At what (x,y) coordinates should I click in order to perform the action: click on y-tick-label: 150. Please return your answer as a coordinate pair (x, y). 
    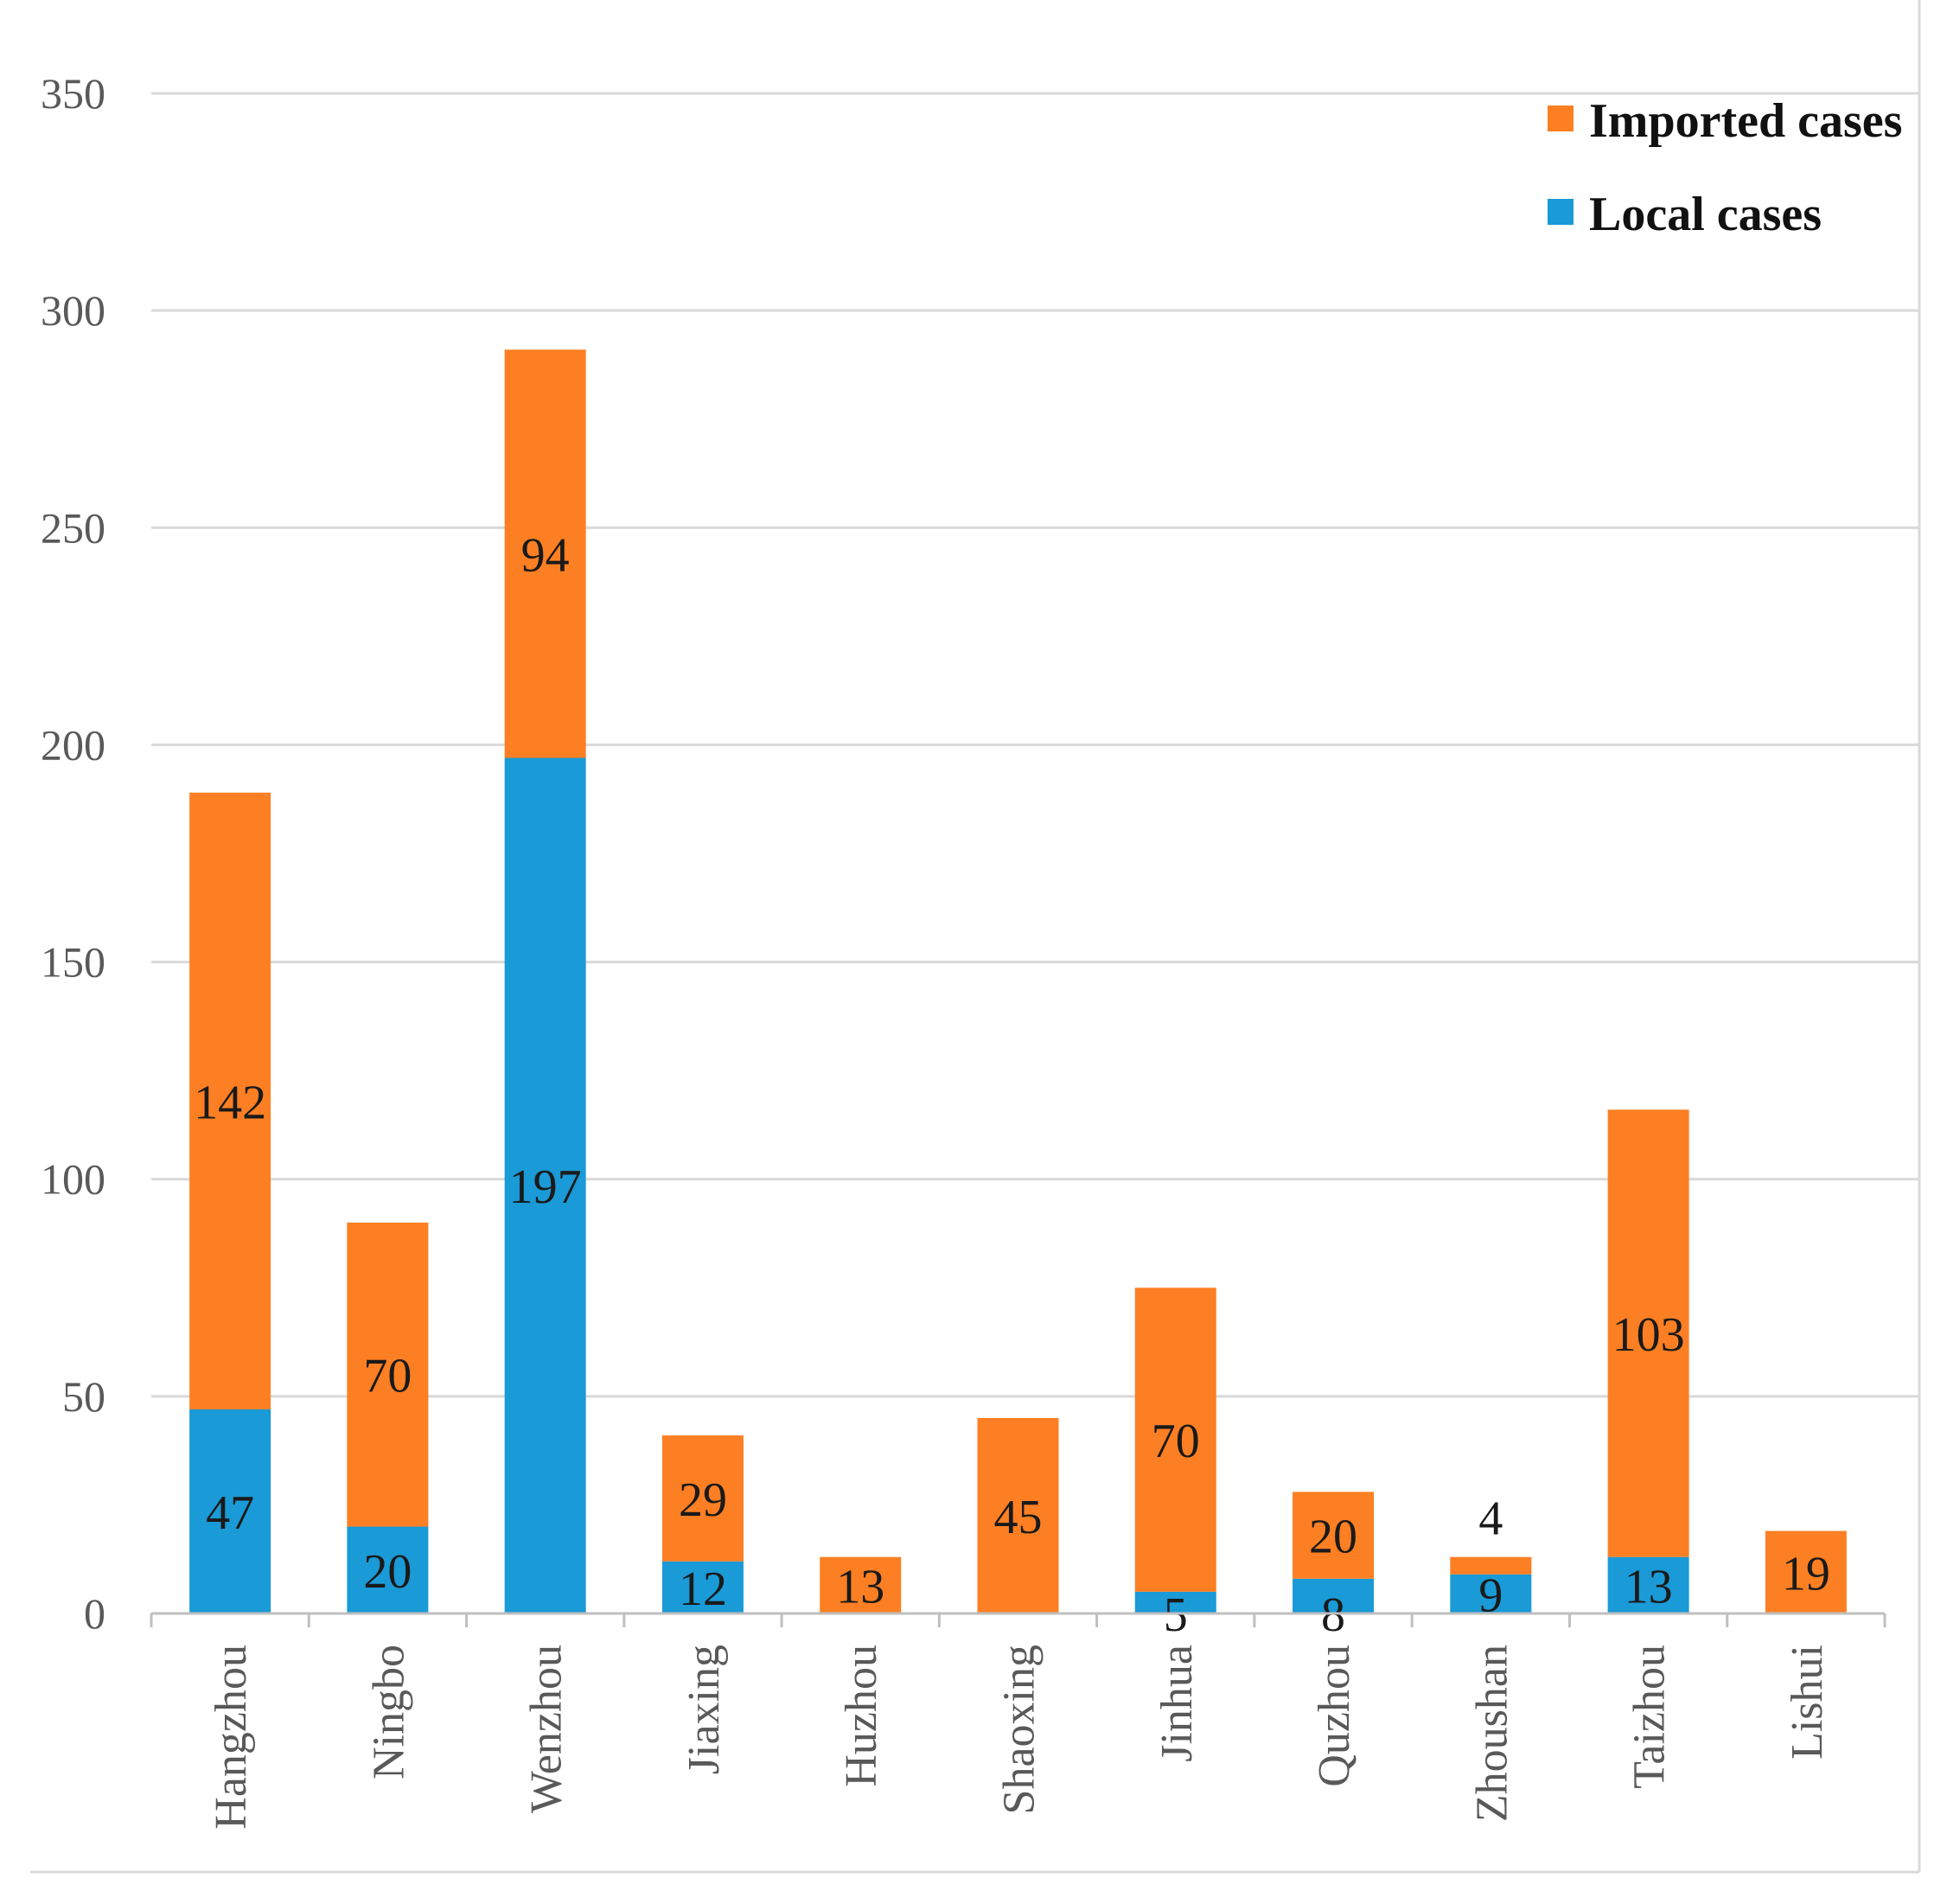
    Looking at the image, I should click on (73, 962).